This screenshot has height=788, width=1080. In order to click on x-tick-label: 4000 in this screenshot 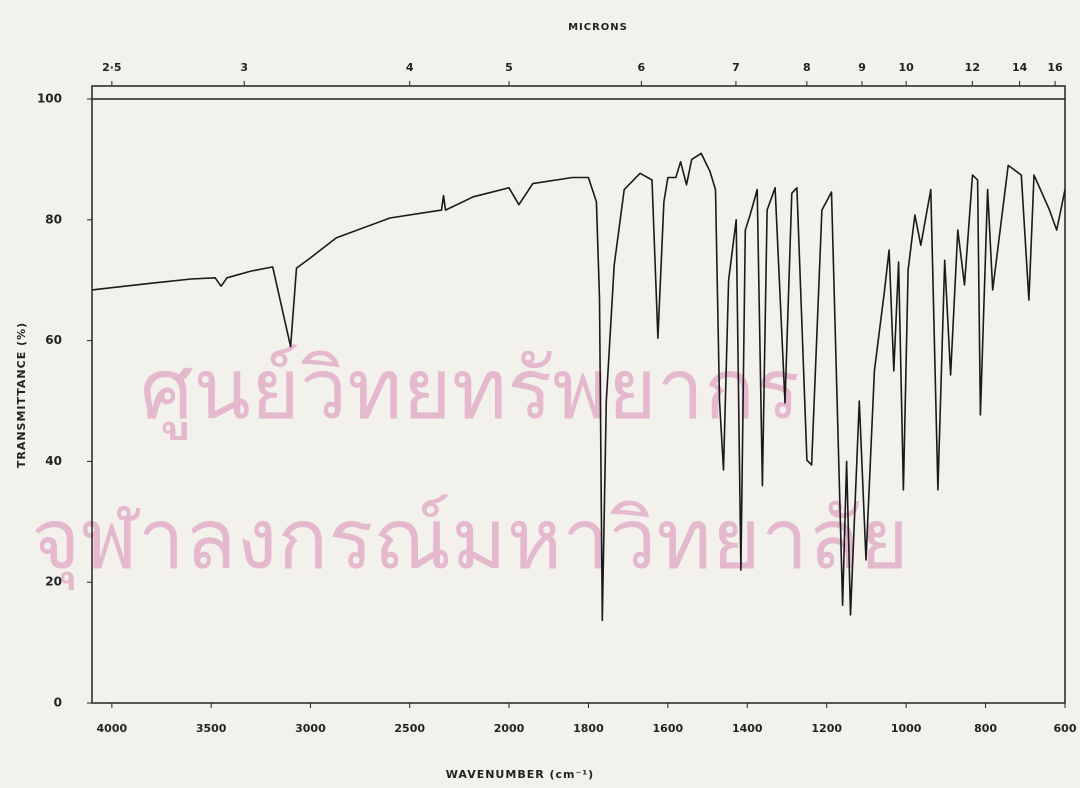, I will do `click(112, 728)`.